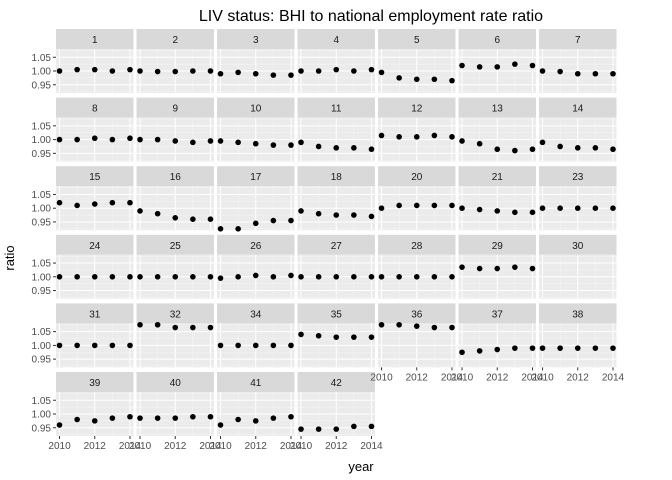 Image resolution: width=672 pixels, height=480 pixels. What do you see at coordinates (256, 404) in the screenshot?
I see `facet-panel-41: 41` at bounding box center [256, 404].